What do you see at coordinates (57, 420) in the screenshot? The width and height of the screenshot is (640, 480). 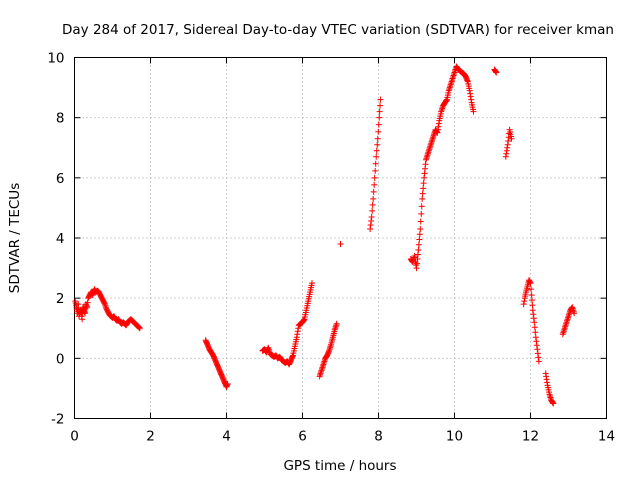 I see `y-tick-label: -2` at bounding box center [57, 420].